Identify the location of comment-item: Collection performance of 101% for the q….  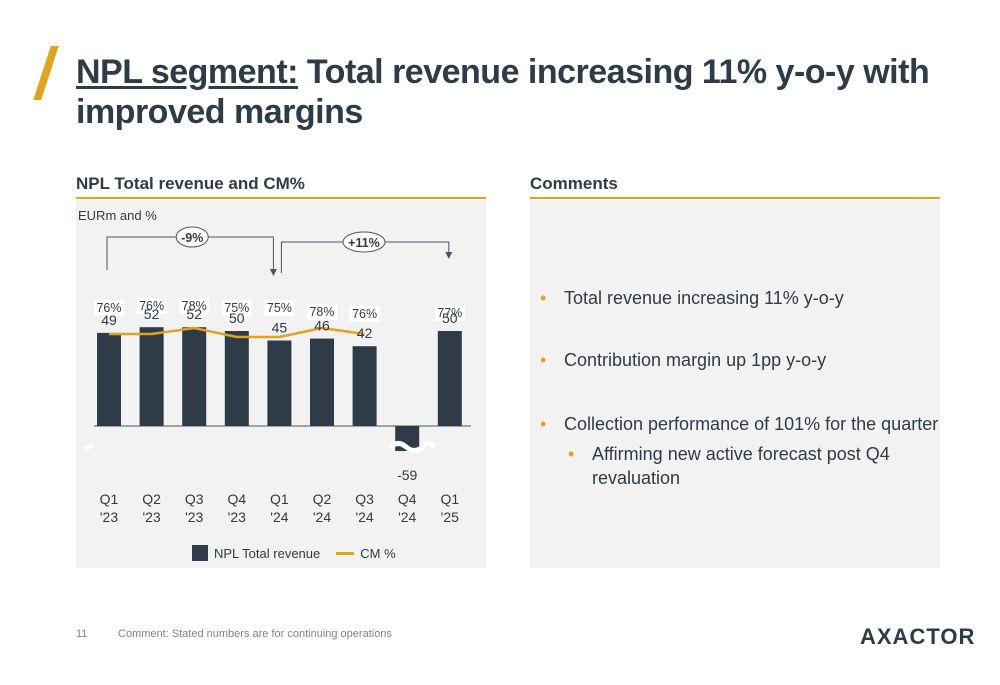
(747, 424).